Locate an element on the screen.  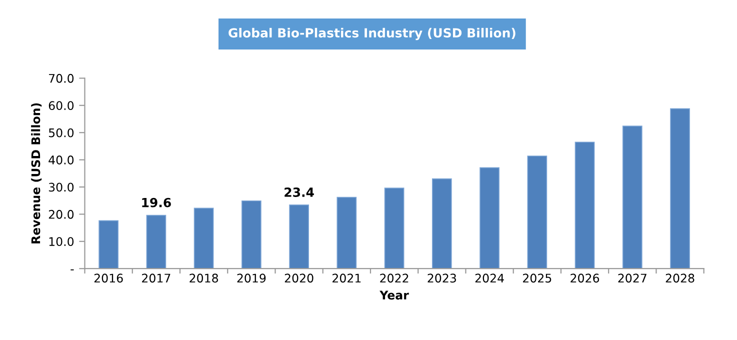
x-axis-title: Year is located at coordinates (394, 295).